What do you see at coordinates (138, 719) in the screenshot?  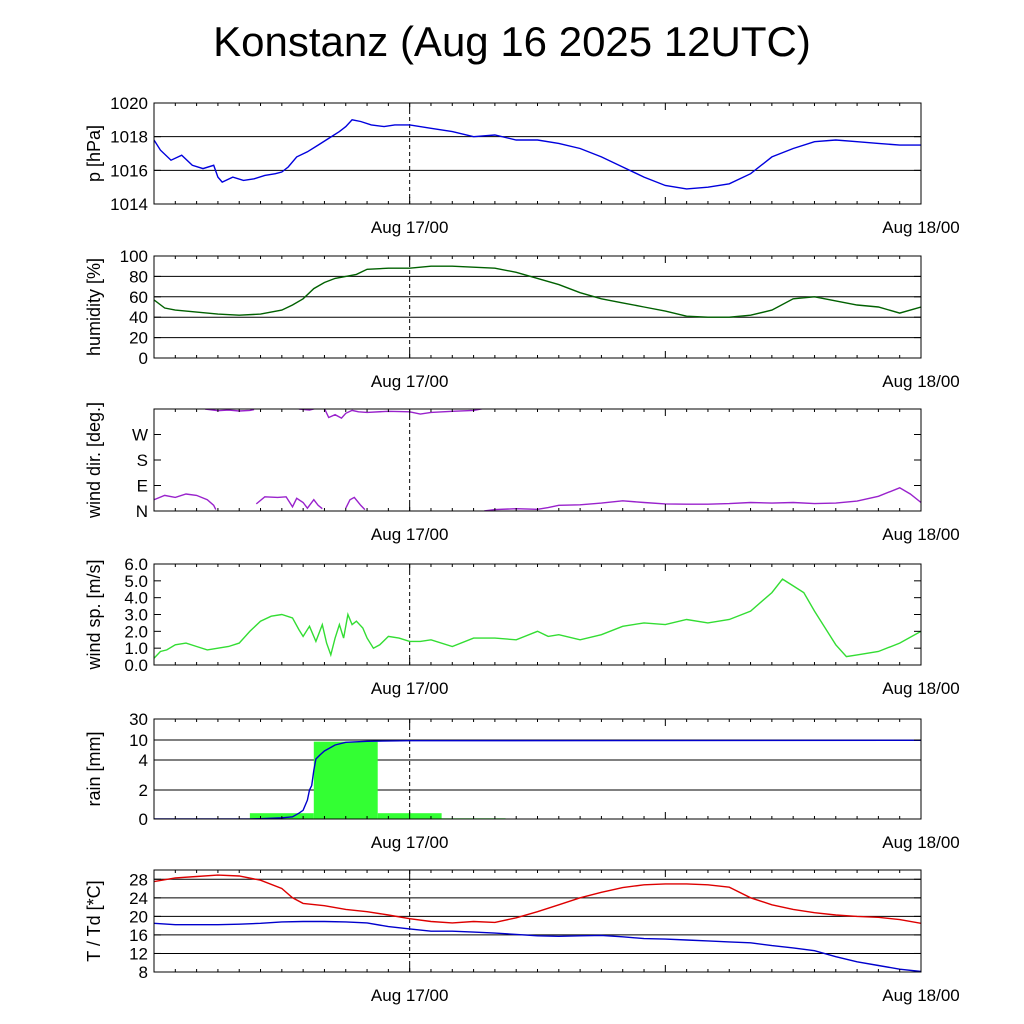 I see `rain-ytick-label: 30` at bounding box center [138, 719].